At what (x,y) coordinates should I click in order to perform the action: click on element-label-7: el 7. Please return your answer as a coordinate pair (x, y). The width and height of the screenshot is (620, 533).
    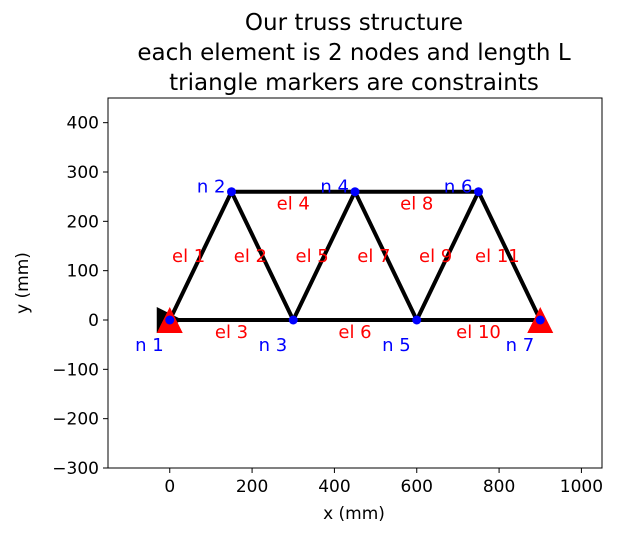
    Looking at the image, I should click on (373, 256).